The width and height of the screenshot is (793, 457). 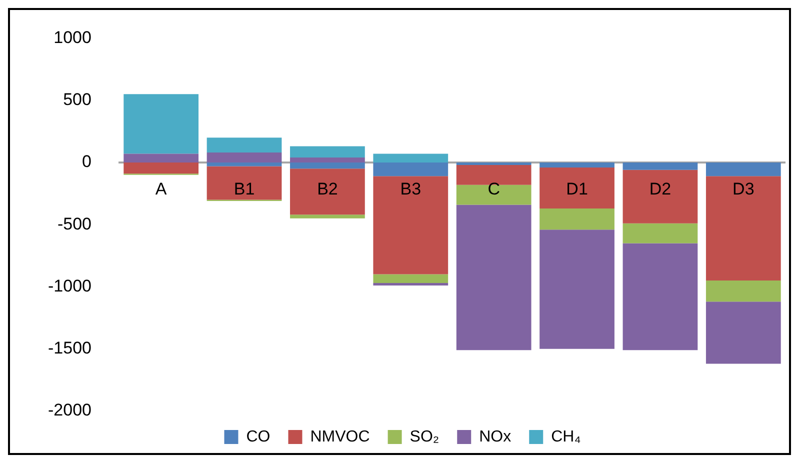 I want to click on legend-label: NMVOC, so click(x=340, y=437).